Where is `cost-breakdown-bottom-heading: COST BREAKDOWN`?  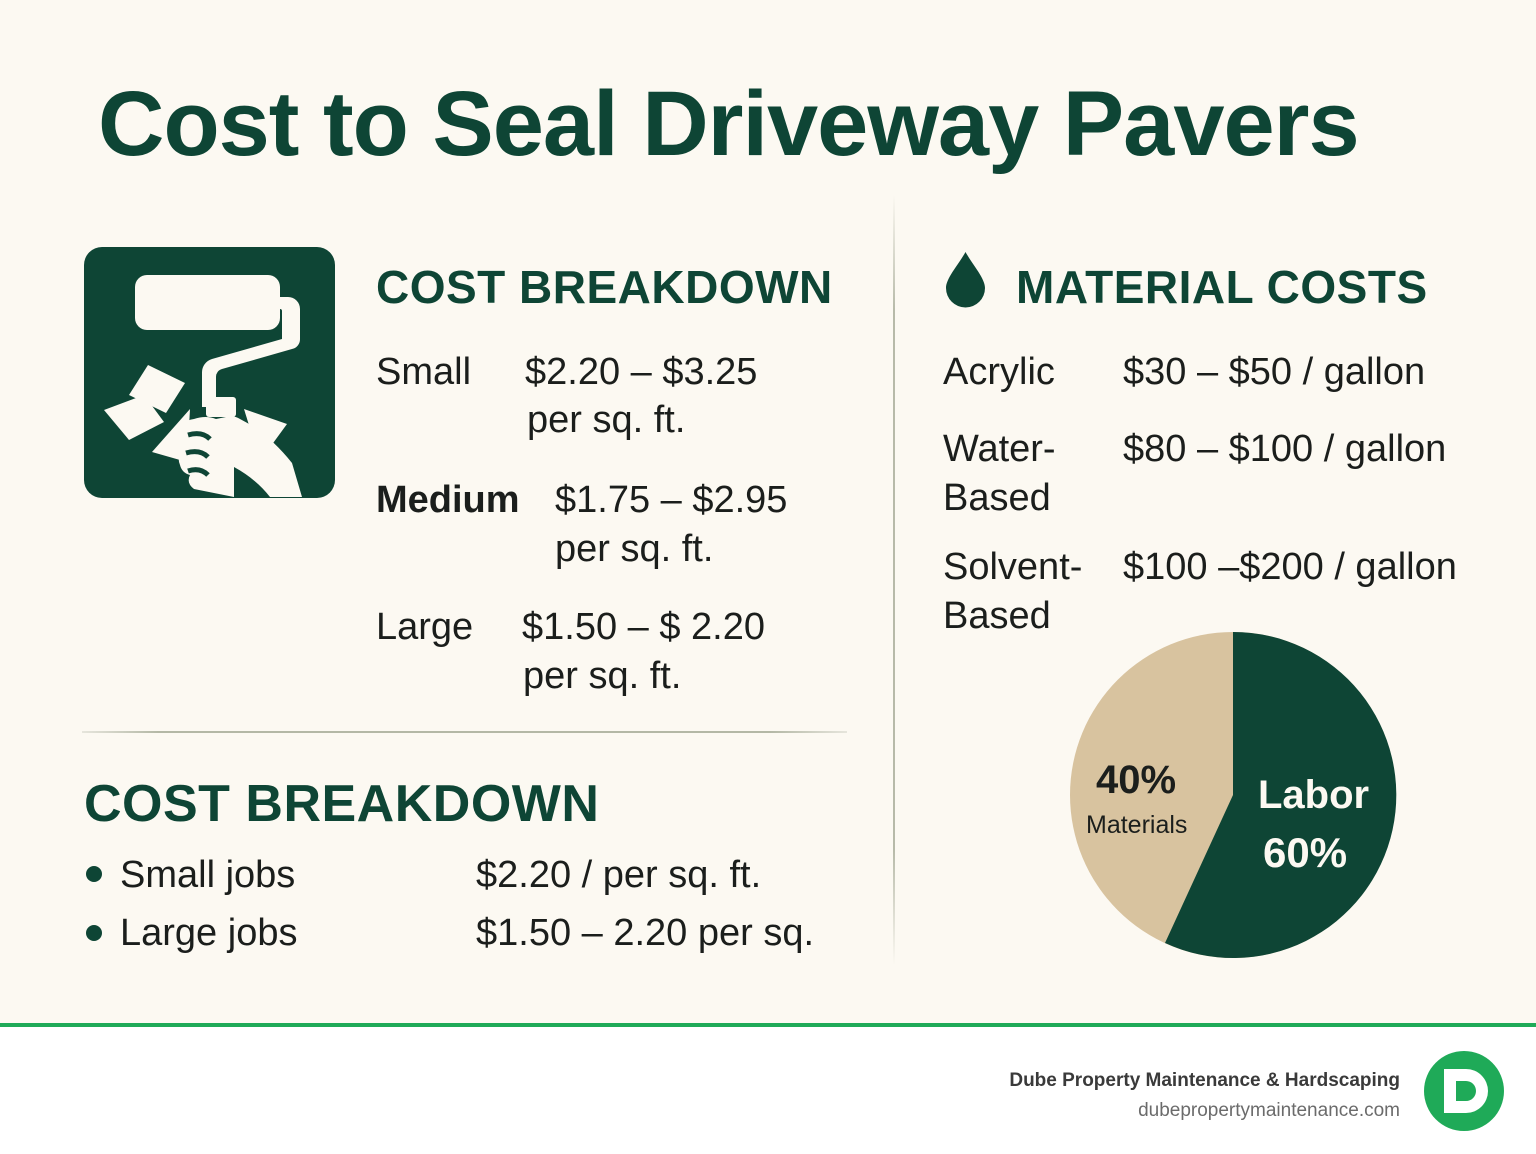
cost-breakdown-bottom-heading: COST BREAKDOWN is located at coordinates (342, 804).